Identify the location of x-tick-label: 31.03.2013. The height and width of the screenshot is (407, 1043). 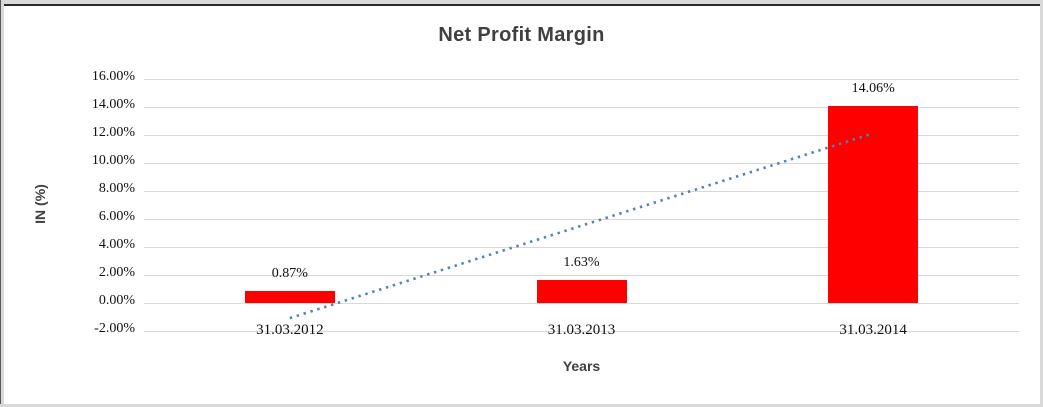
(581, 330).